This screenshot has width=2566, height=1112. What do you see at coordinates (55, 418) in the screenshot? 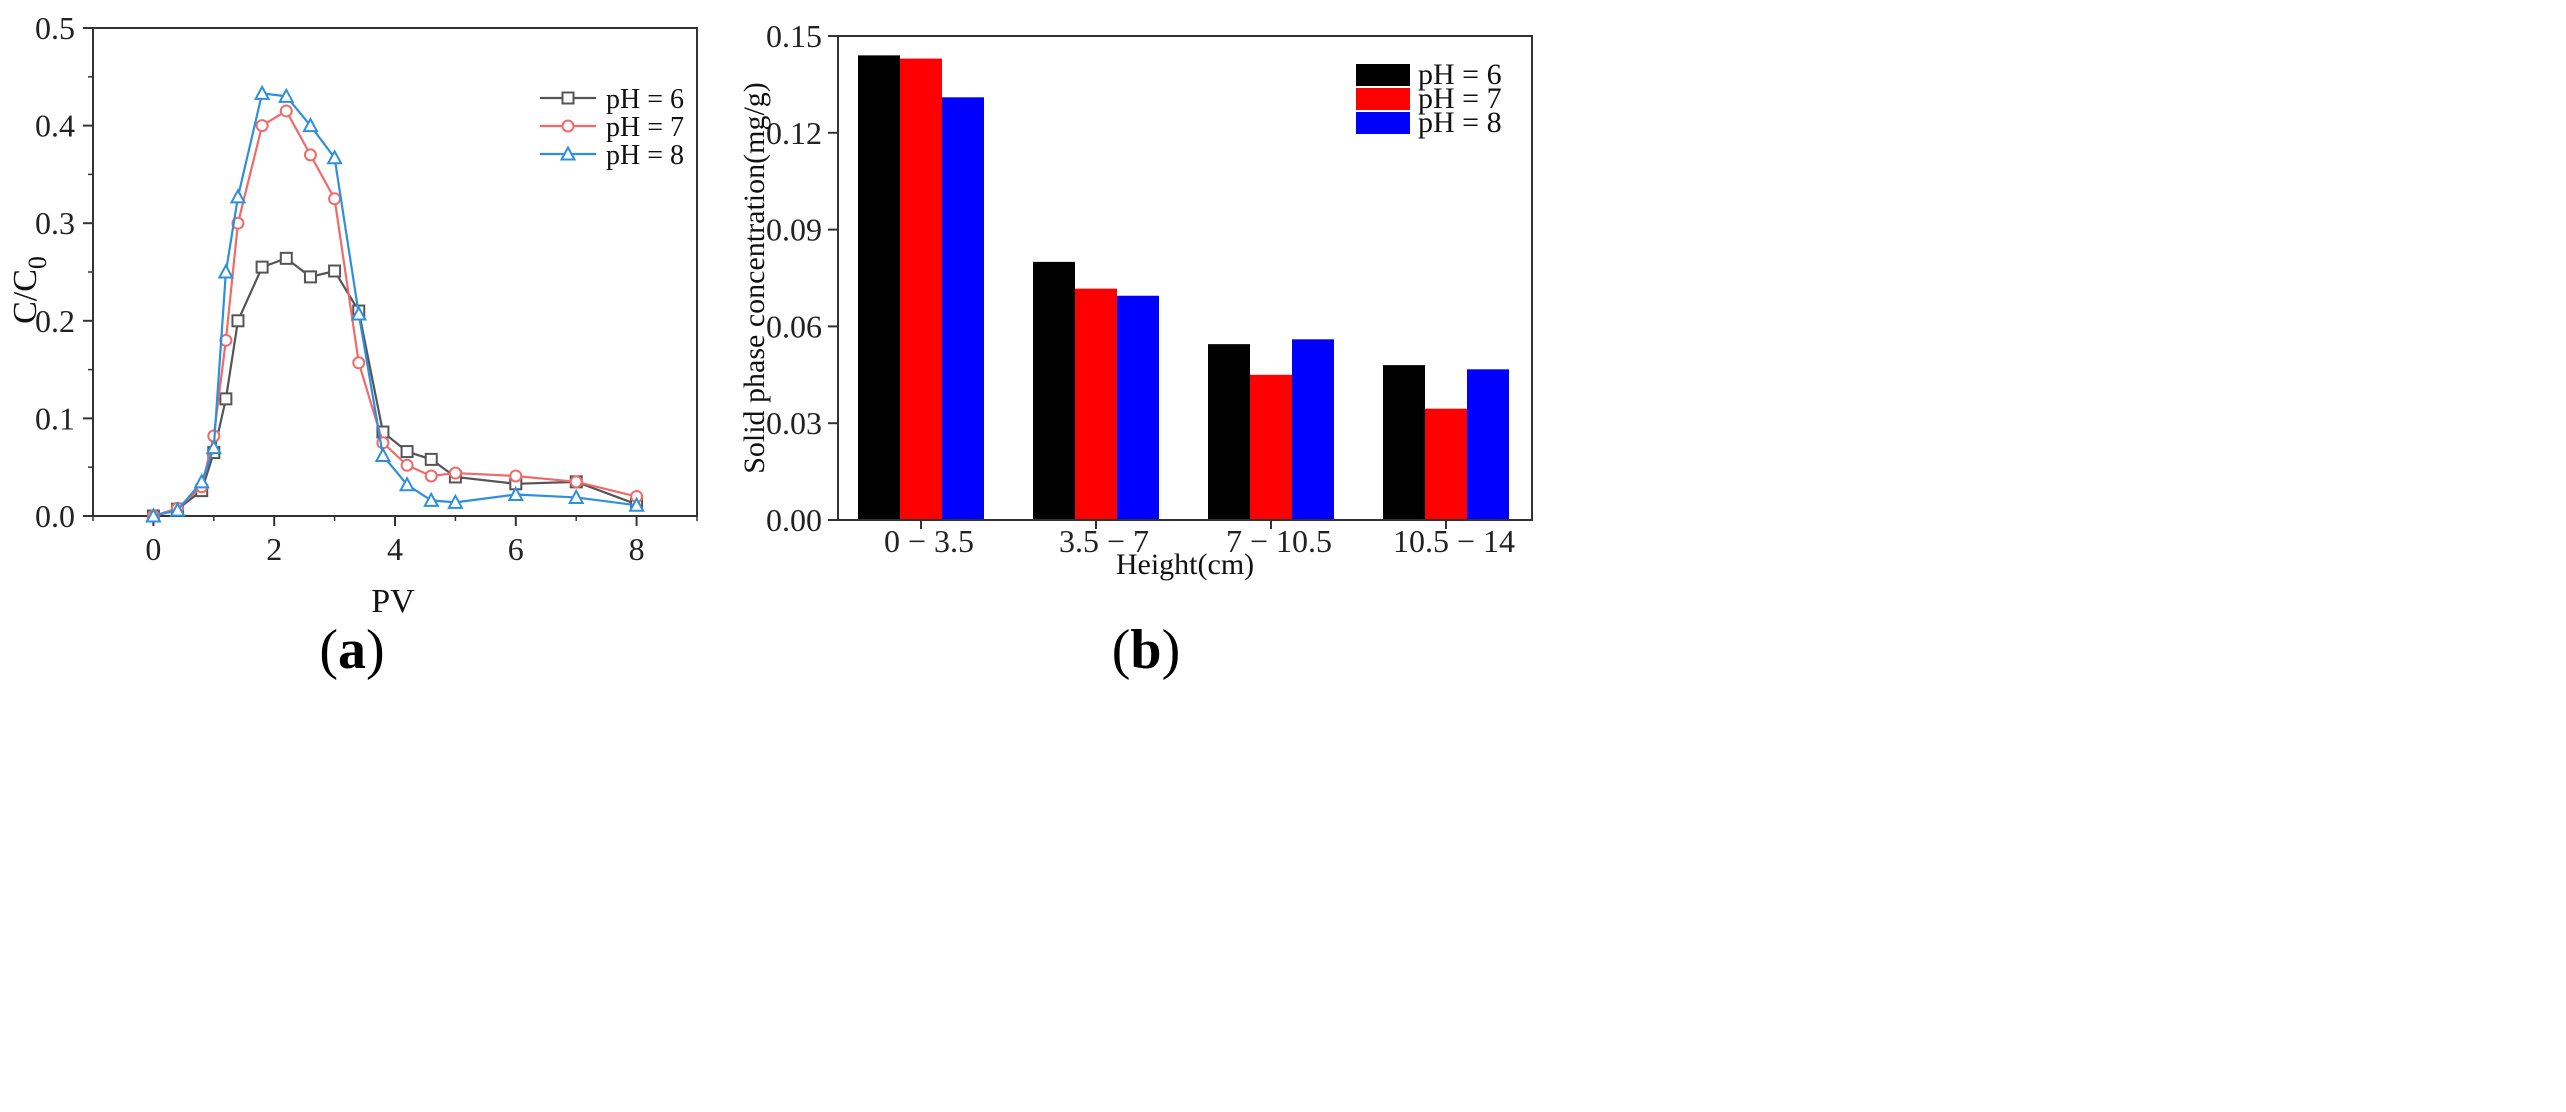
I see `y-tick-label: 0.1` at bounding box center [55, 418].